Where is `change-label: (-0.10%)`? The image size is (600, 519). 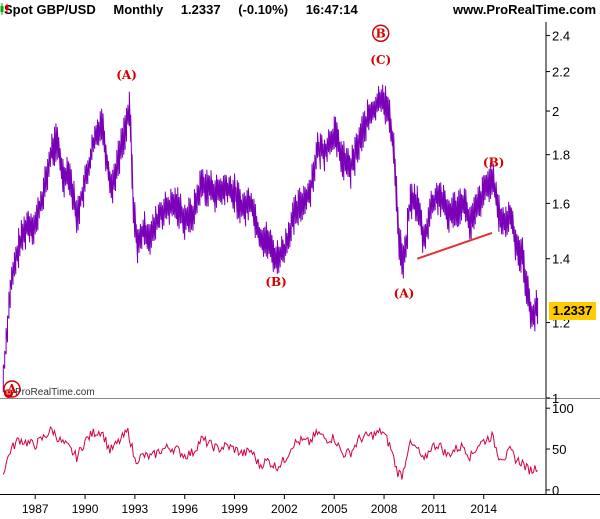
change-label: (-0.10%) is located at coordinates (263, 9).